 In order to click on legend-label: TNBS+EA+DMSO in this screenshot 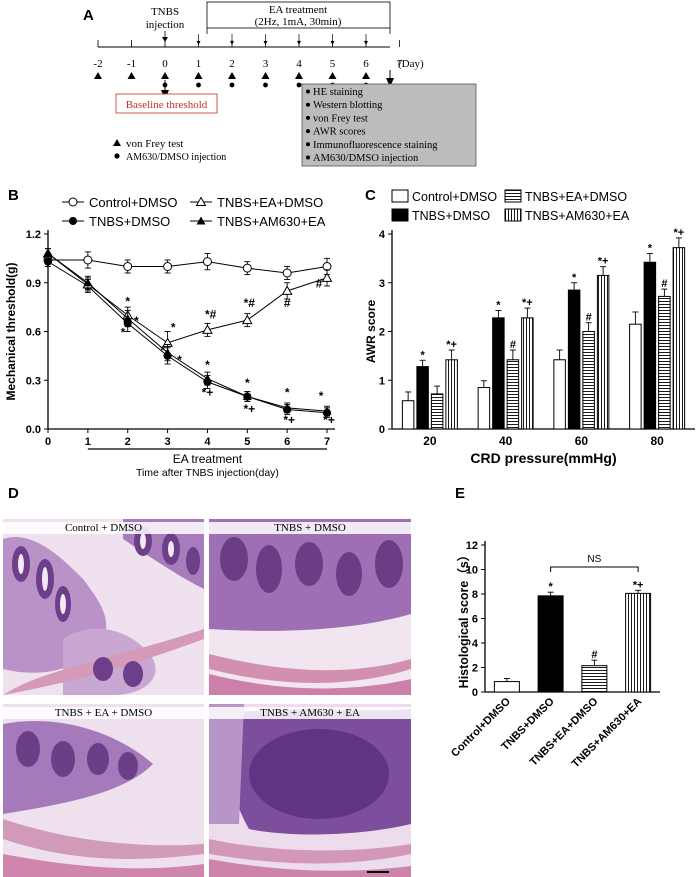, I will do `click(576, 197)`.